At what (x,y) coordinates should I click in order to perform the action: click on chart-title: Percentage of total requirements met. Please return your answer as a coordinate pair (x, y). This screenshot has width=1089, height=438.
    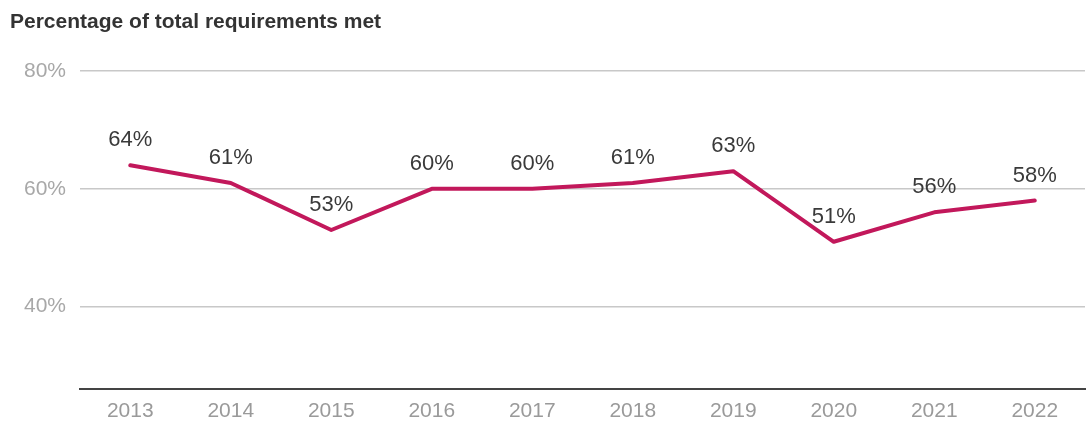
    Looking at the image, I should click on (196, 21).